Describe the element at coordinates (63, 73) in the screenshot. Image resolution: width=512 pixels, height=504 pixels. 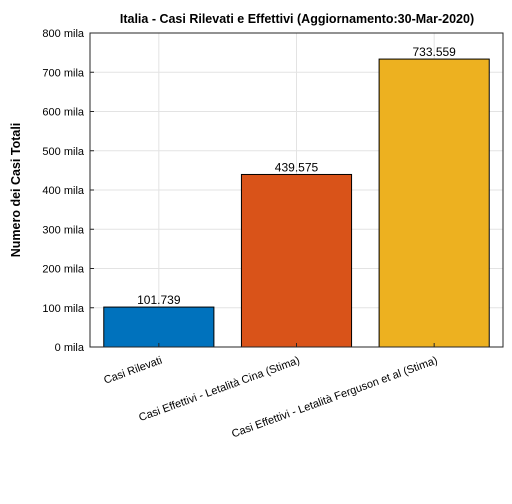
I see `y-tick-label: 700 mila` at that location.